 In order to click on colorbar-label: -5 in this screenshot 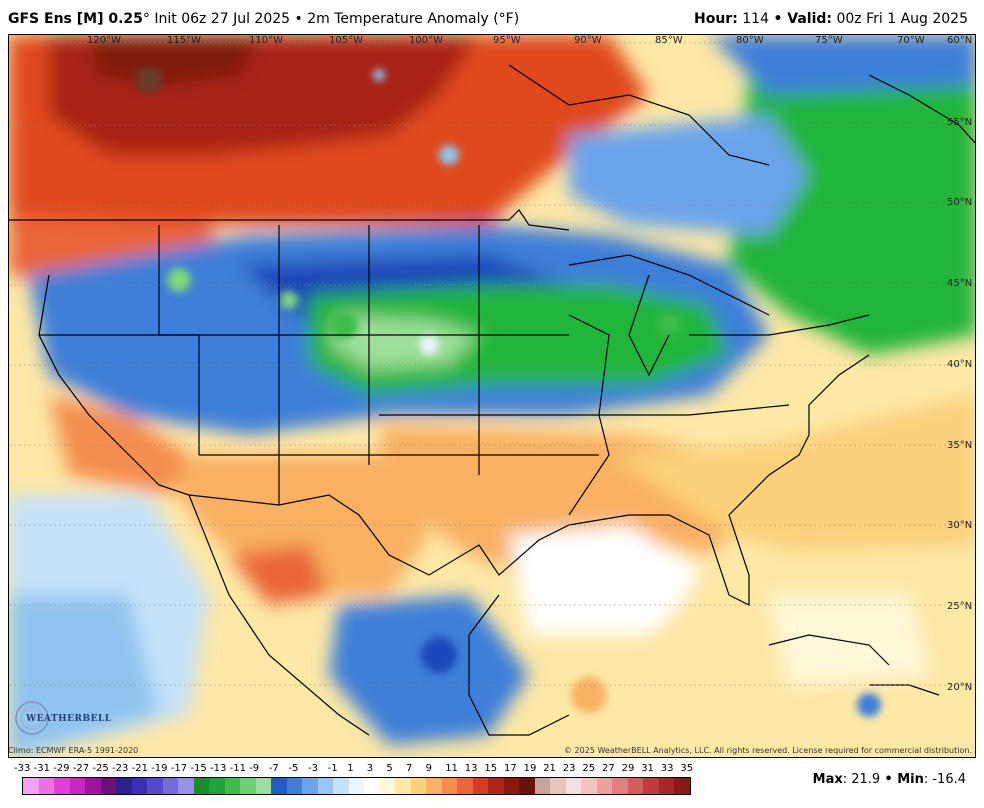, I will do `click(293, 768)`.